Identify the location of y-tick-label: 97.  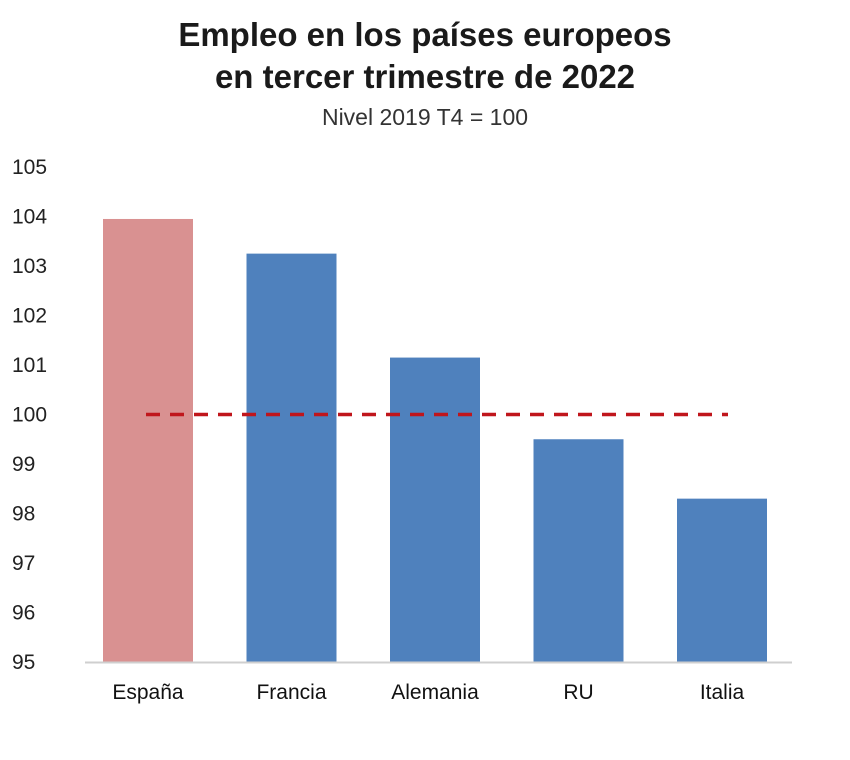
(23, 563).